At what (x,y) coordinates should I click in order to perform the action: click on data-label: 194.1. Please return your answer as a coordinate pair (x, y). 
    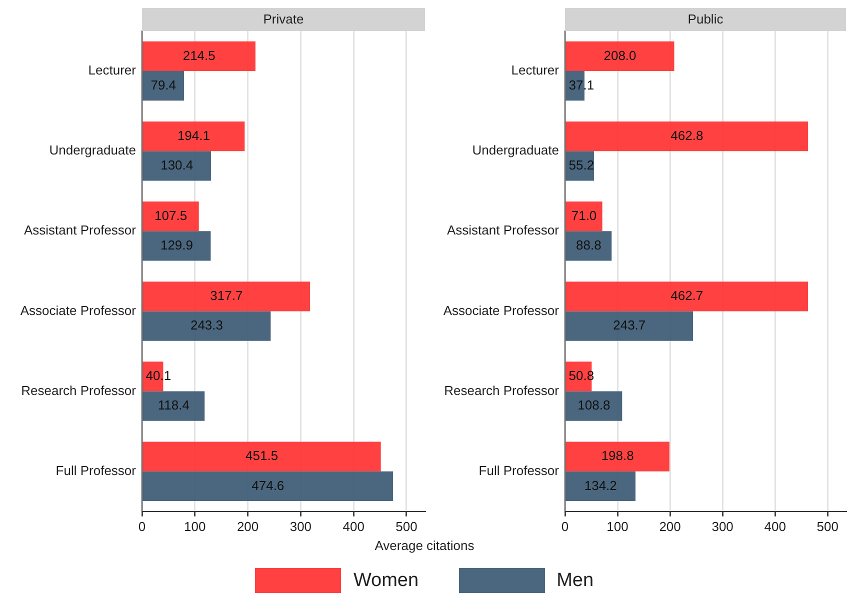
    Looking at the image, I should click on (193, 135).